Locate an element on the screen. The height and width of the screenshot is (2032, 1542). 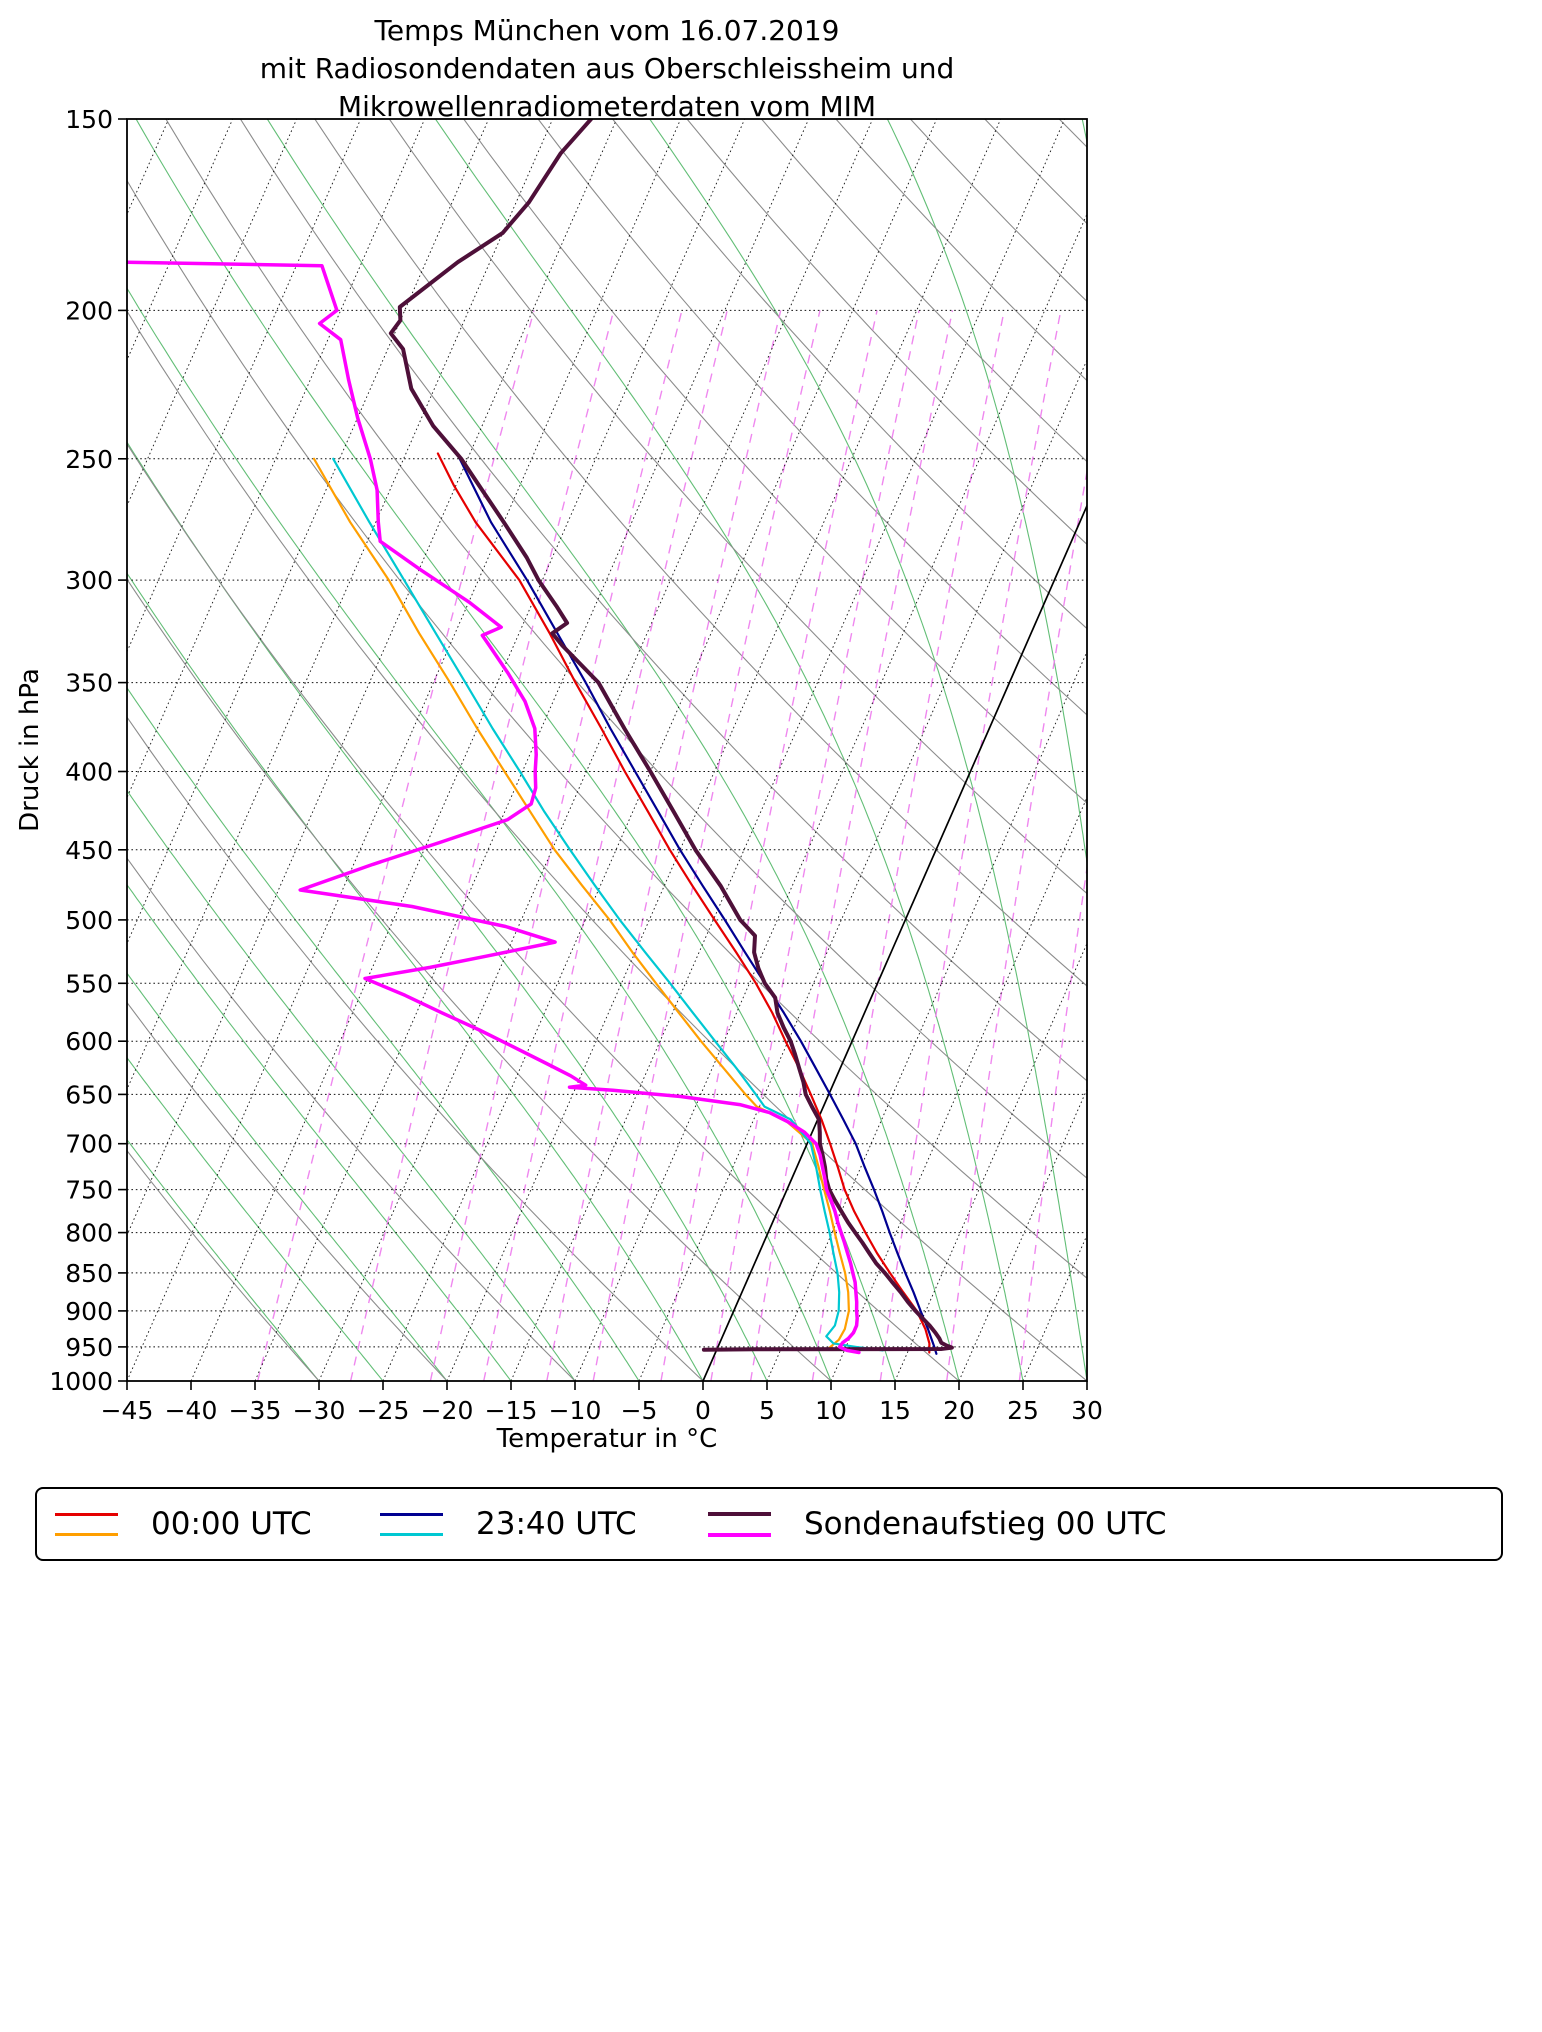
legend-samples-sondenaufstieg is located at coordinates (739, 1524).